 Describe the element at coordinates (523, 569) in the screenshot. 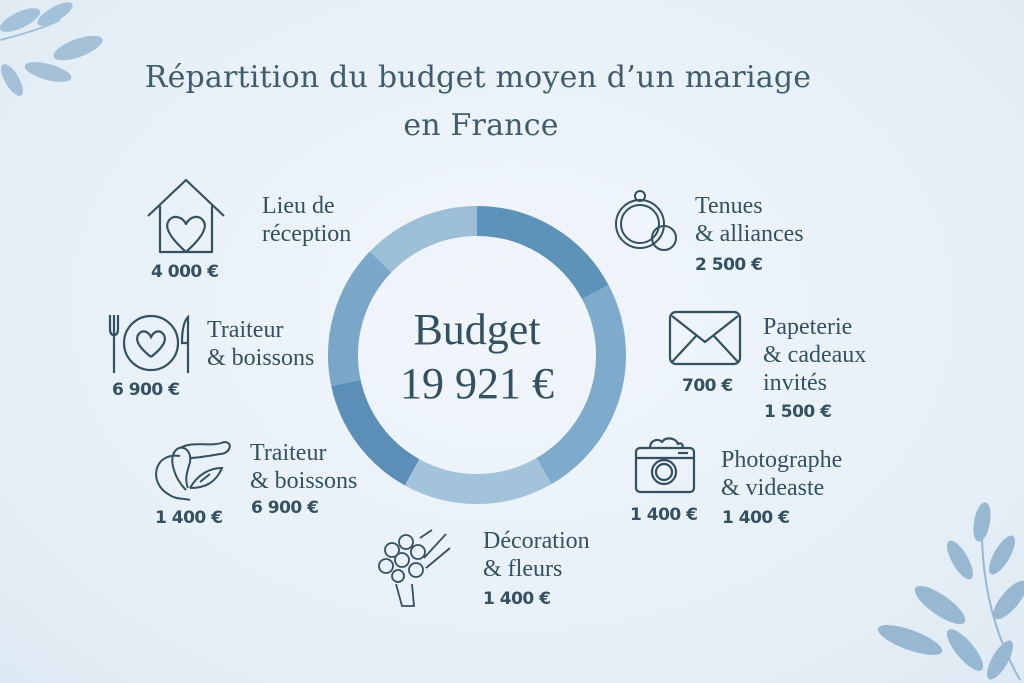

I see `decoration-label-2: & fleurs` at that location.